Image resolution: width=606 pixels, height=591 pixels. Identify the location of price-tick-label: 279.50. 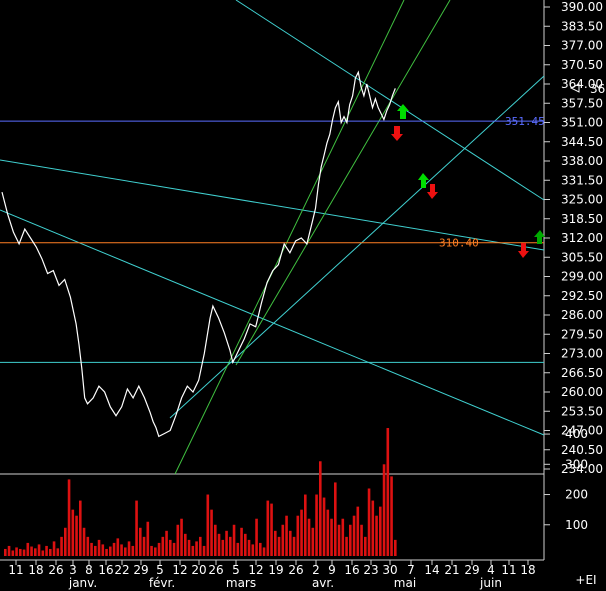
(582, 334).